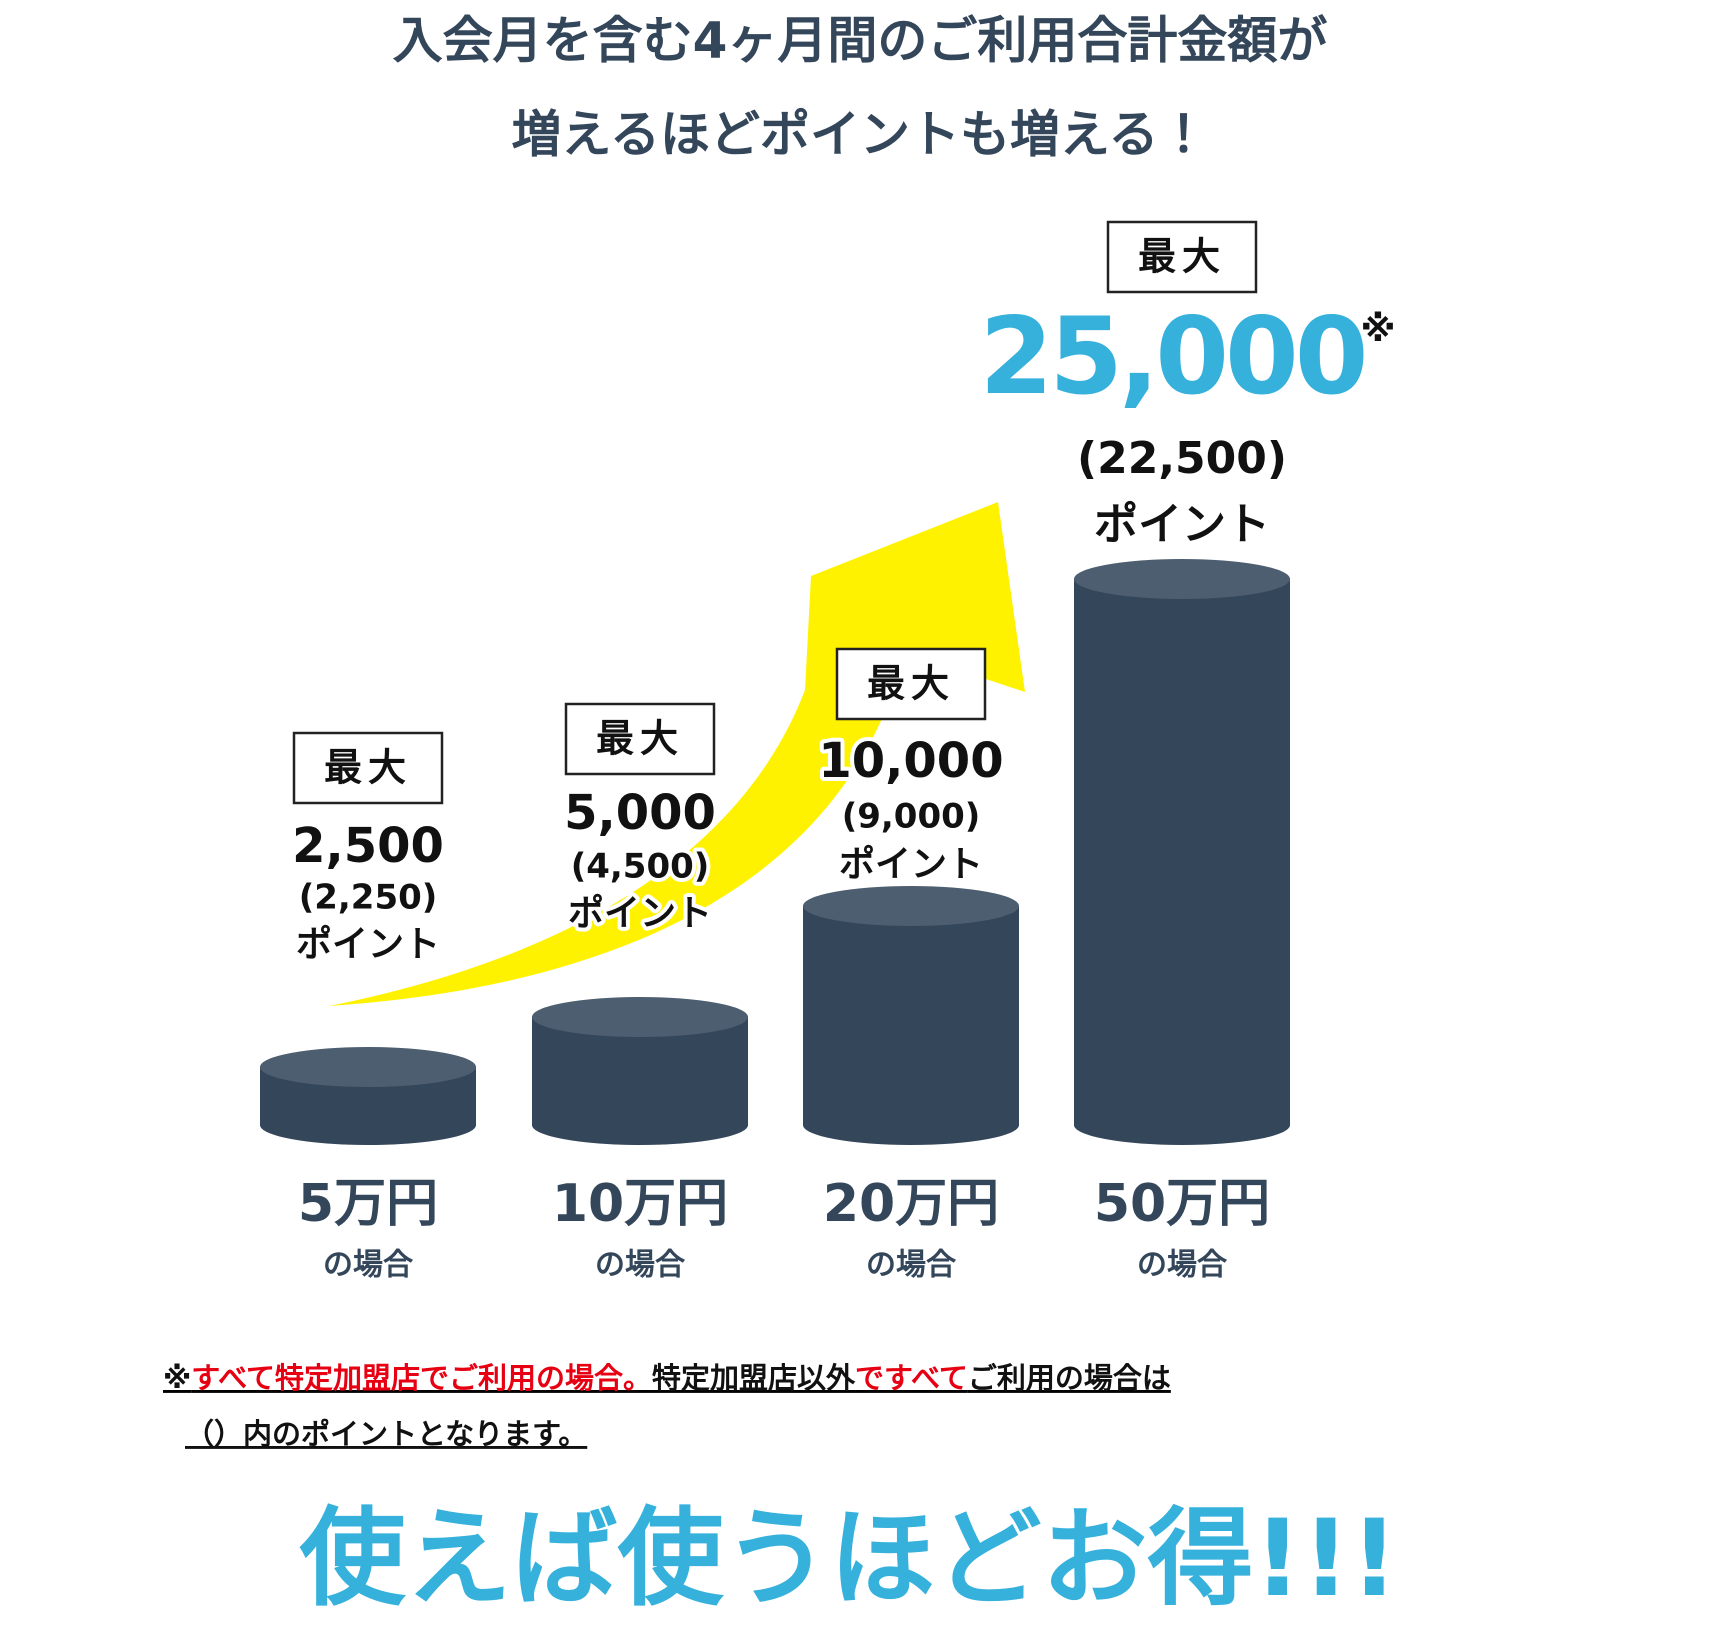 The image size is (1720, 1626). What do you see at coordinates (910, 761) in the screenshot?
I see `points: 10,000` at bounding box center [910, 761].